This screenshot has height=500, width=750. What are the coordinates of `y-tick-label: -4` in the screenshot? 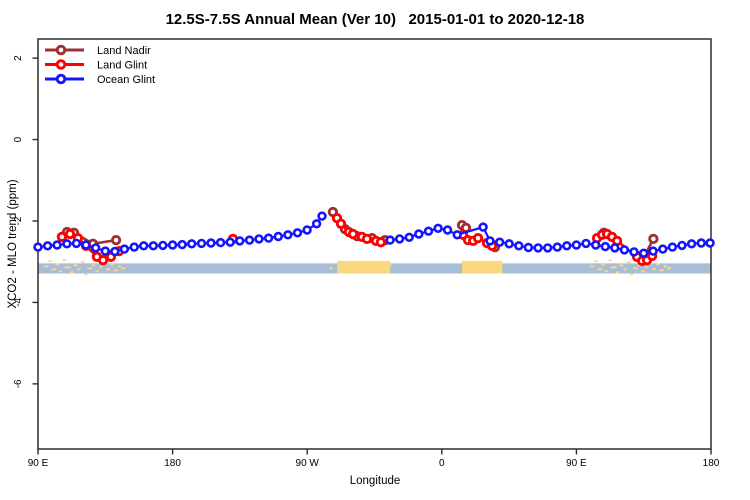 It's located at (18, 302).